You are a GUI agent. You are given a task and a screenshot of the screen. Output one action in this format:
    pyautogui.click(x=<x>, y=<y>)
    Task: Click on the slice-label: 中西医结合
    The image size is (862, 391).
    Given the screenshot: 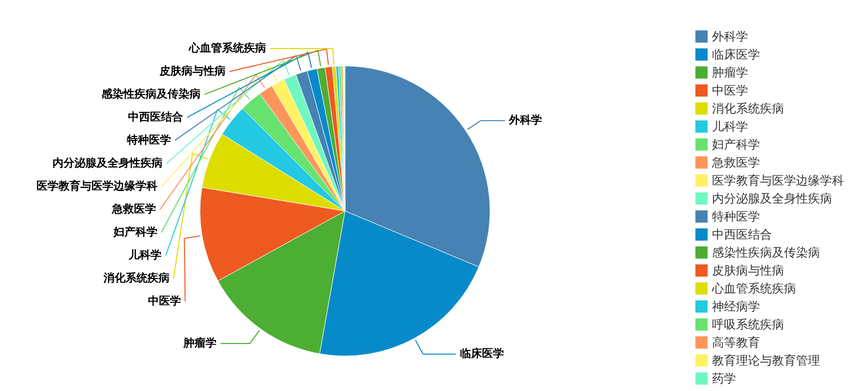 What is the action you would take?
    pyautogui.click(x=156, y=117)
    